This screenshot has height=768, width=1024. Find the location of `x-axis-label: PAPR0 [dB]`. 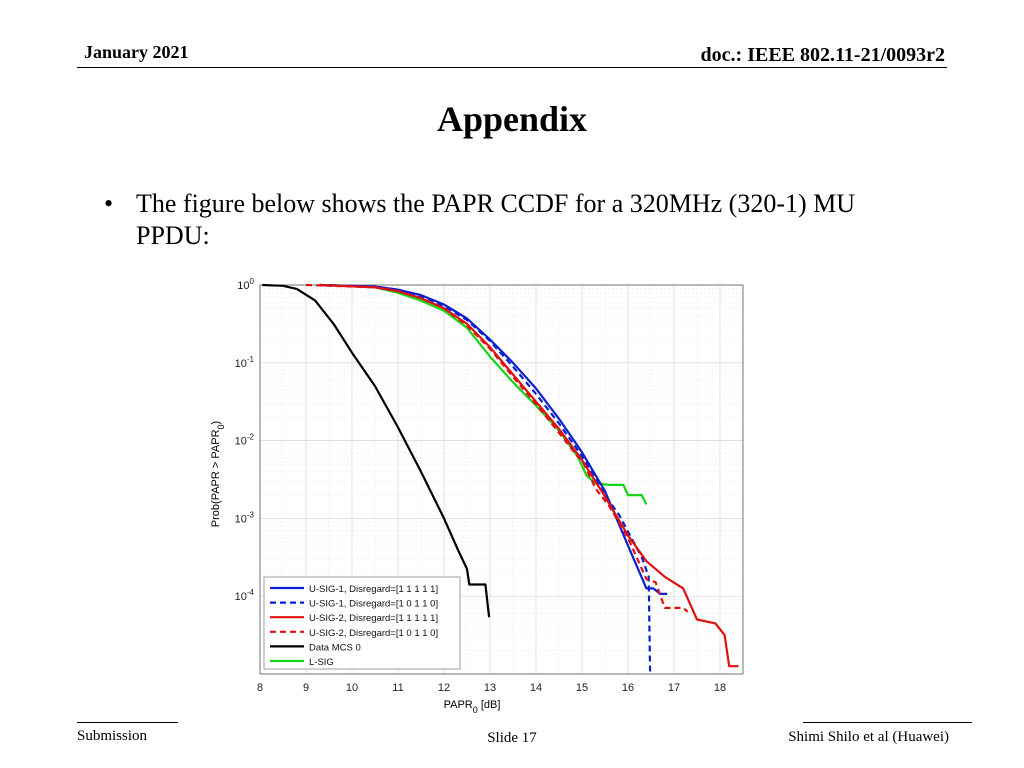

x-axis-label: PAPR0 [dB] is located at coordinates (472, 707).